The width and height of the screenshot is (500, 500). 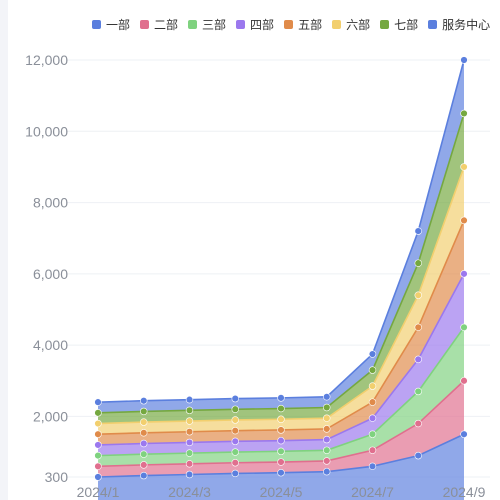 What do you see at coordinates (358, 25) in the screenshot?
I see `legend-label: 六部` at bounding box center [358, 25].